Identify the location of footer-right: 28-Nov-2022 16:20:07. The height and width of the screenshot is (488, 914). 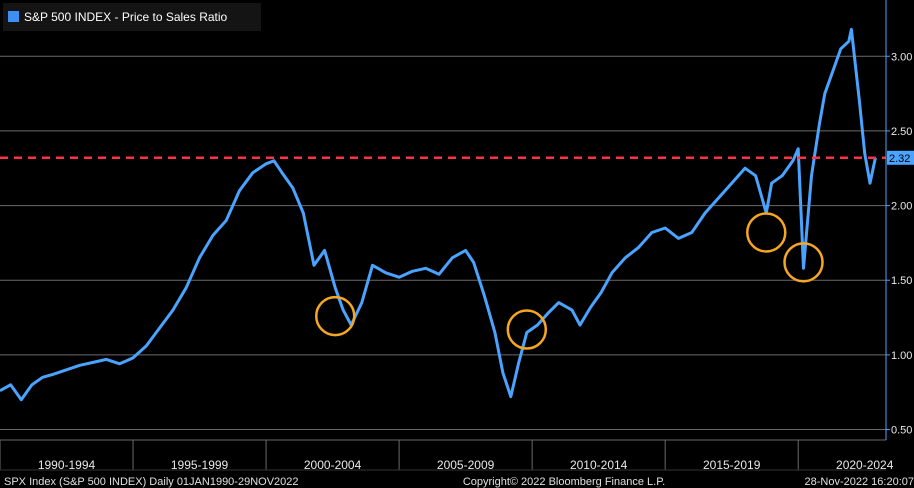
(859, 482).